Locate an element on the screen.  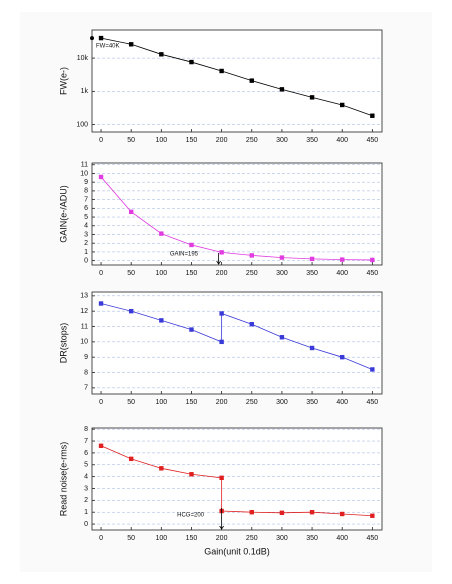
y-tick-label: 12 is located at coordinates (84, 311).